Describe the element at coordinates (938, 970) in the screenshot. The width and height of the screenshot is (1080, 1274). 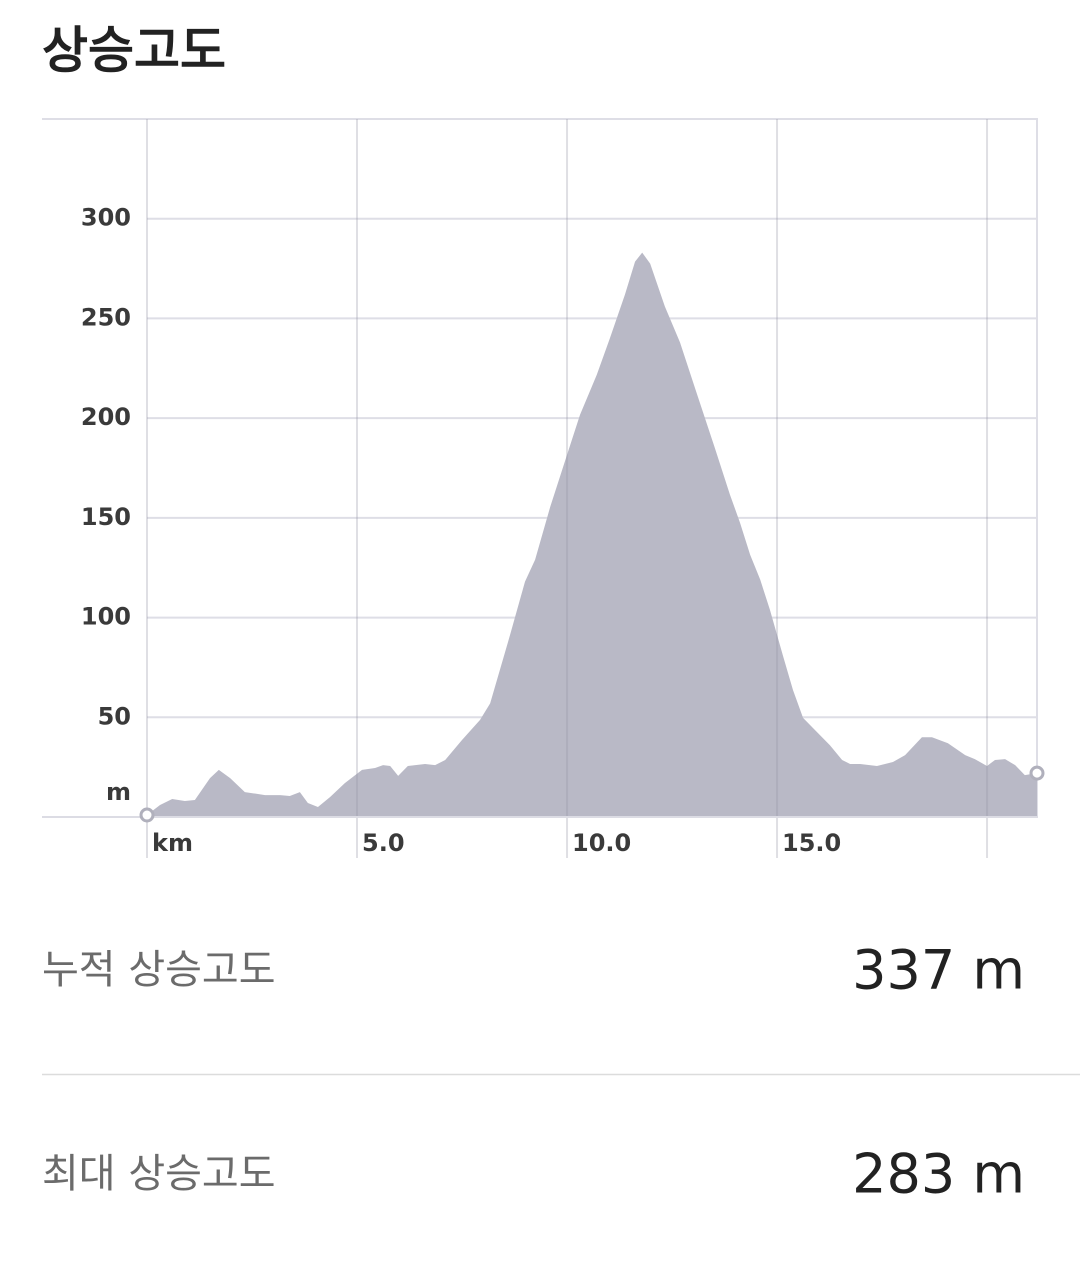
I see `stat-value: 337 m` at that location.